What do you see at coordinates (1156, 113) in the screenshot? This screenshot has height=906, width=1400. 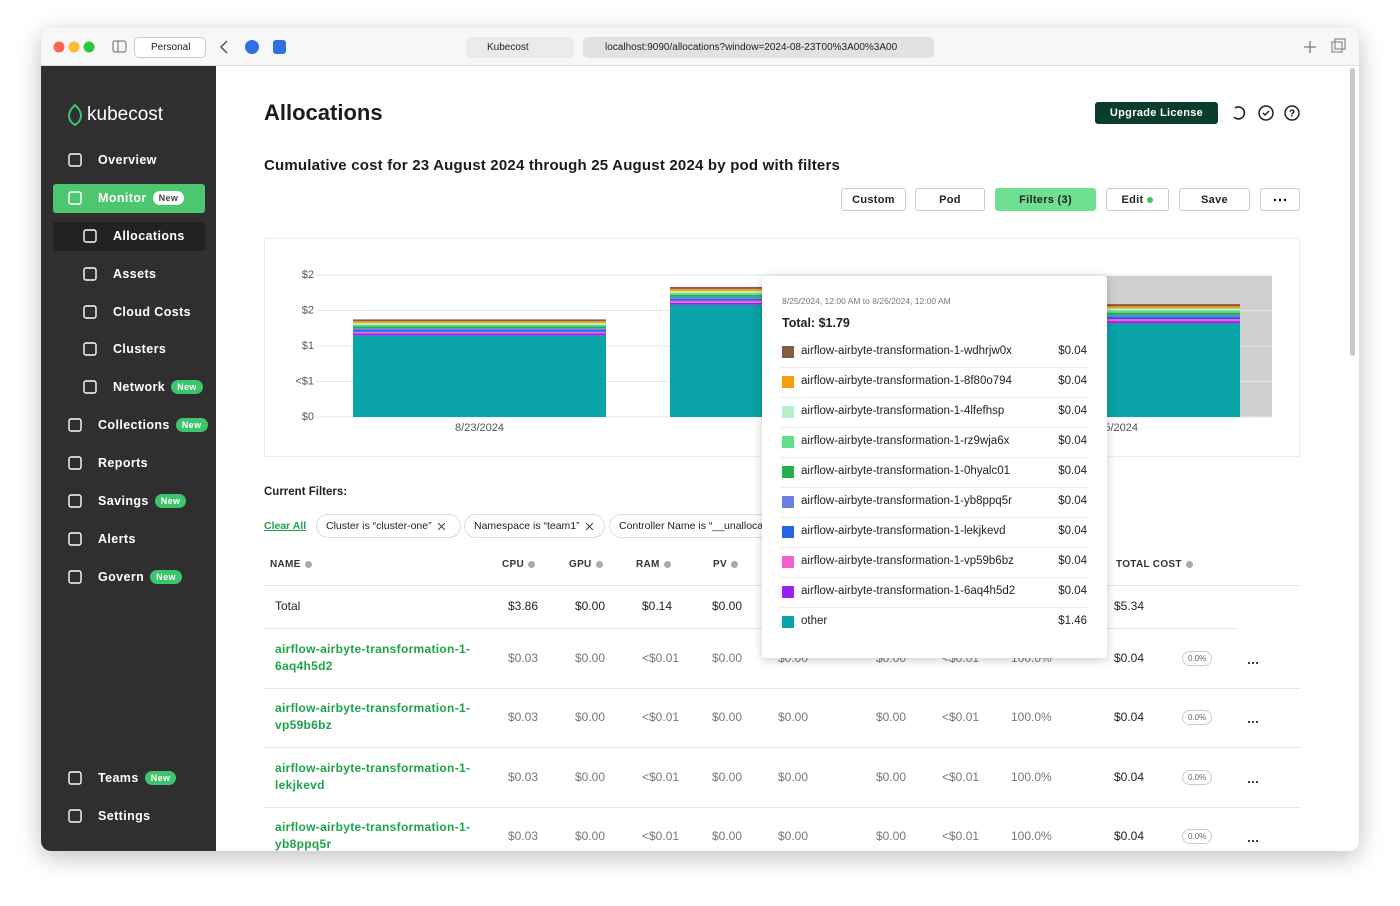 I see `upgrade-button: Upgrade License` at bounding box center [1156, 113].